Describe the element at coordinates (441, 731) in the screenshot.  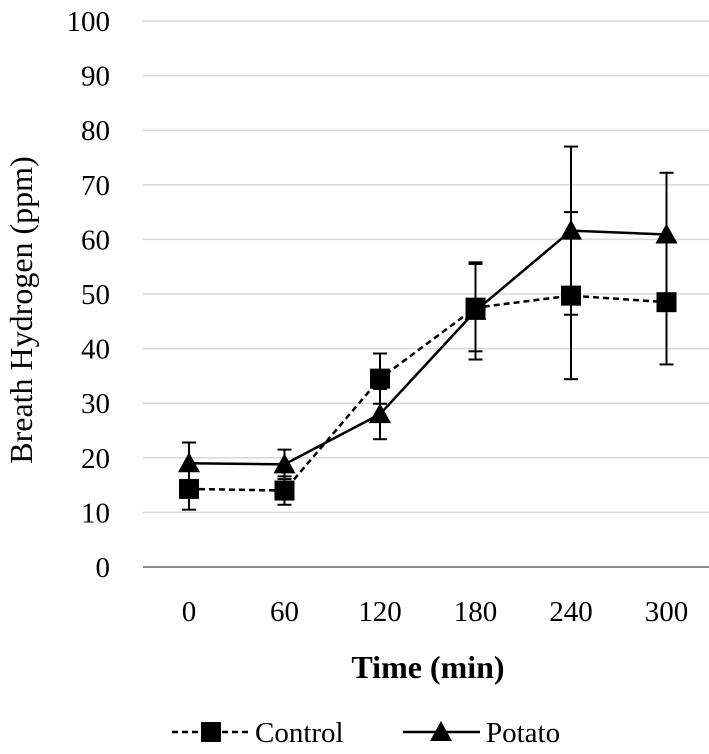
I see `legend-marker-potato` at that location.